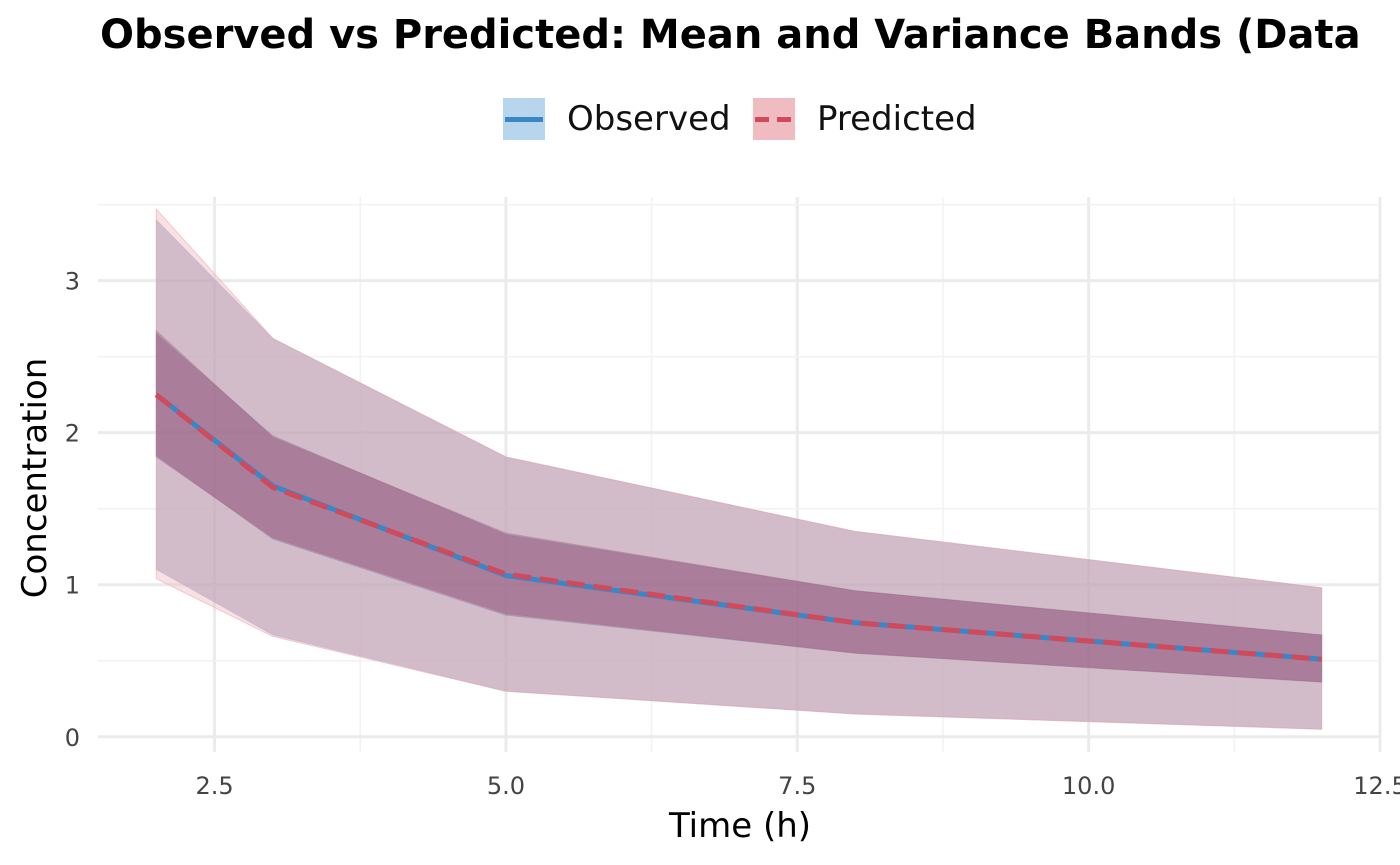 This screenshot has width=1400, height=865. I want to click on y-tick-label: 2, so click(72, 434).